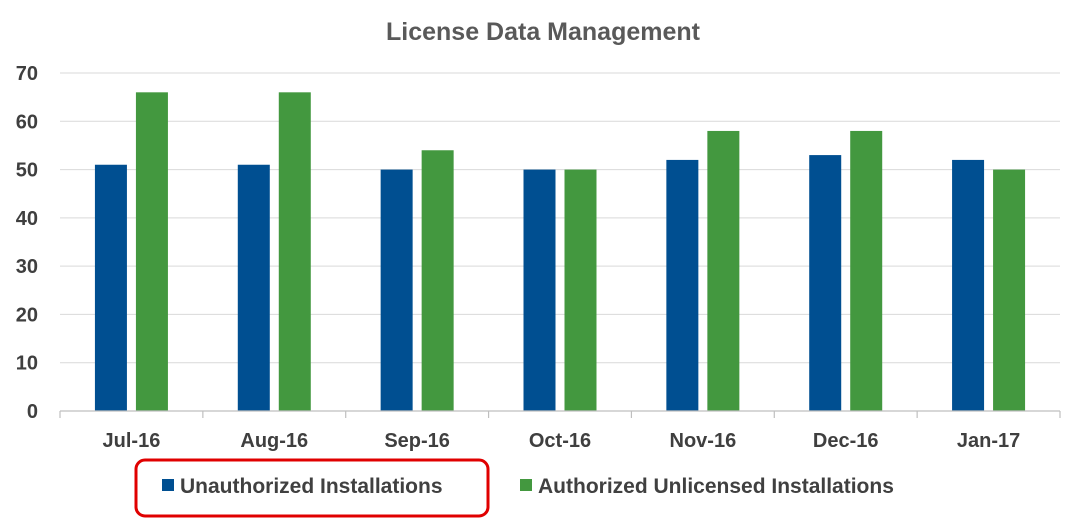 The height and width of the screenshot is (518, 1086). Describe the element at coordinates (32, 412) in the screenshot. I see `y-tick-label: 0` at that location.